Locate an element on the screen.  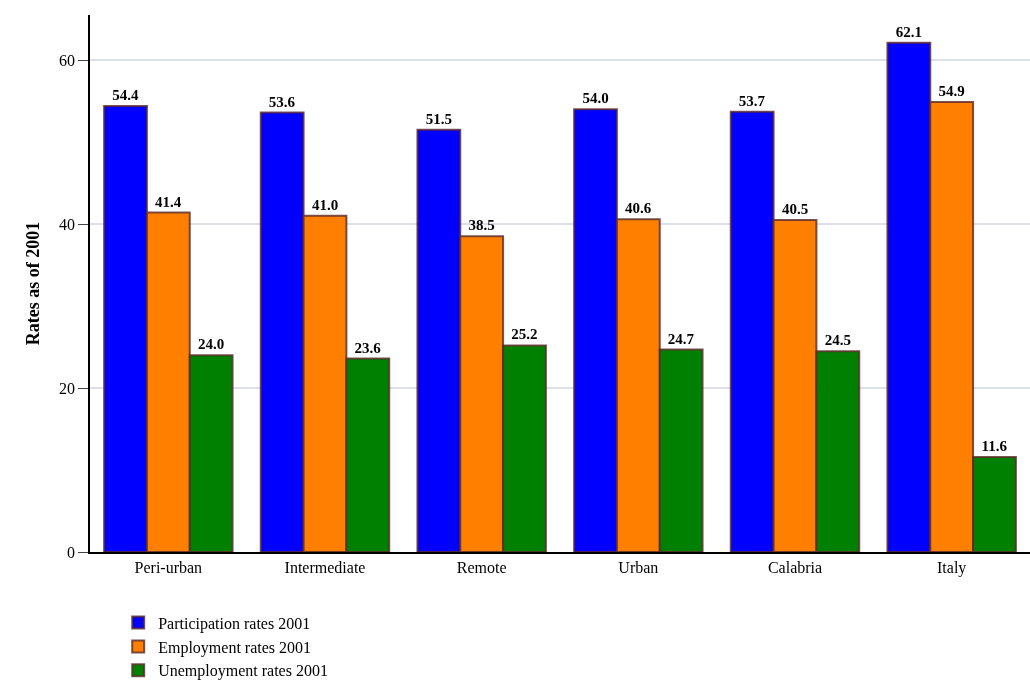
x-tick-label: Calabria is located at coordinates (795, 567).